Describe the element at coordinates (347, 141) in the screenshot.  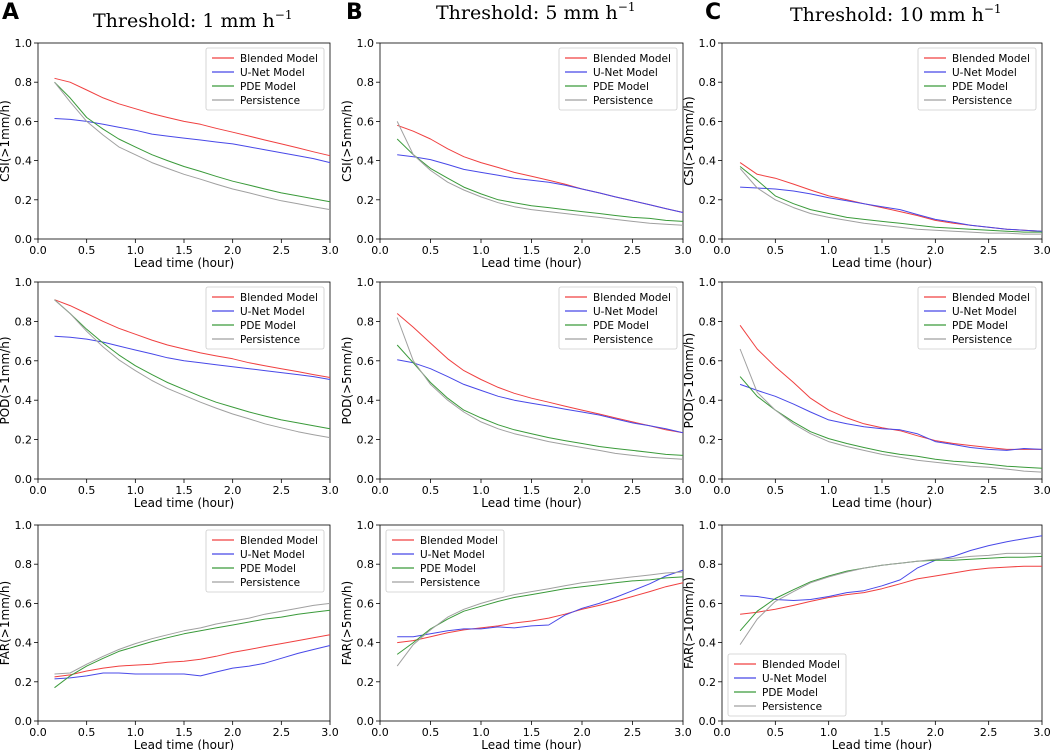
I see `y-axis-label: CSI(>5mm/h)` at that location.